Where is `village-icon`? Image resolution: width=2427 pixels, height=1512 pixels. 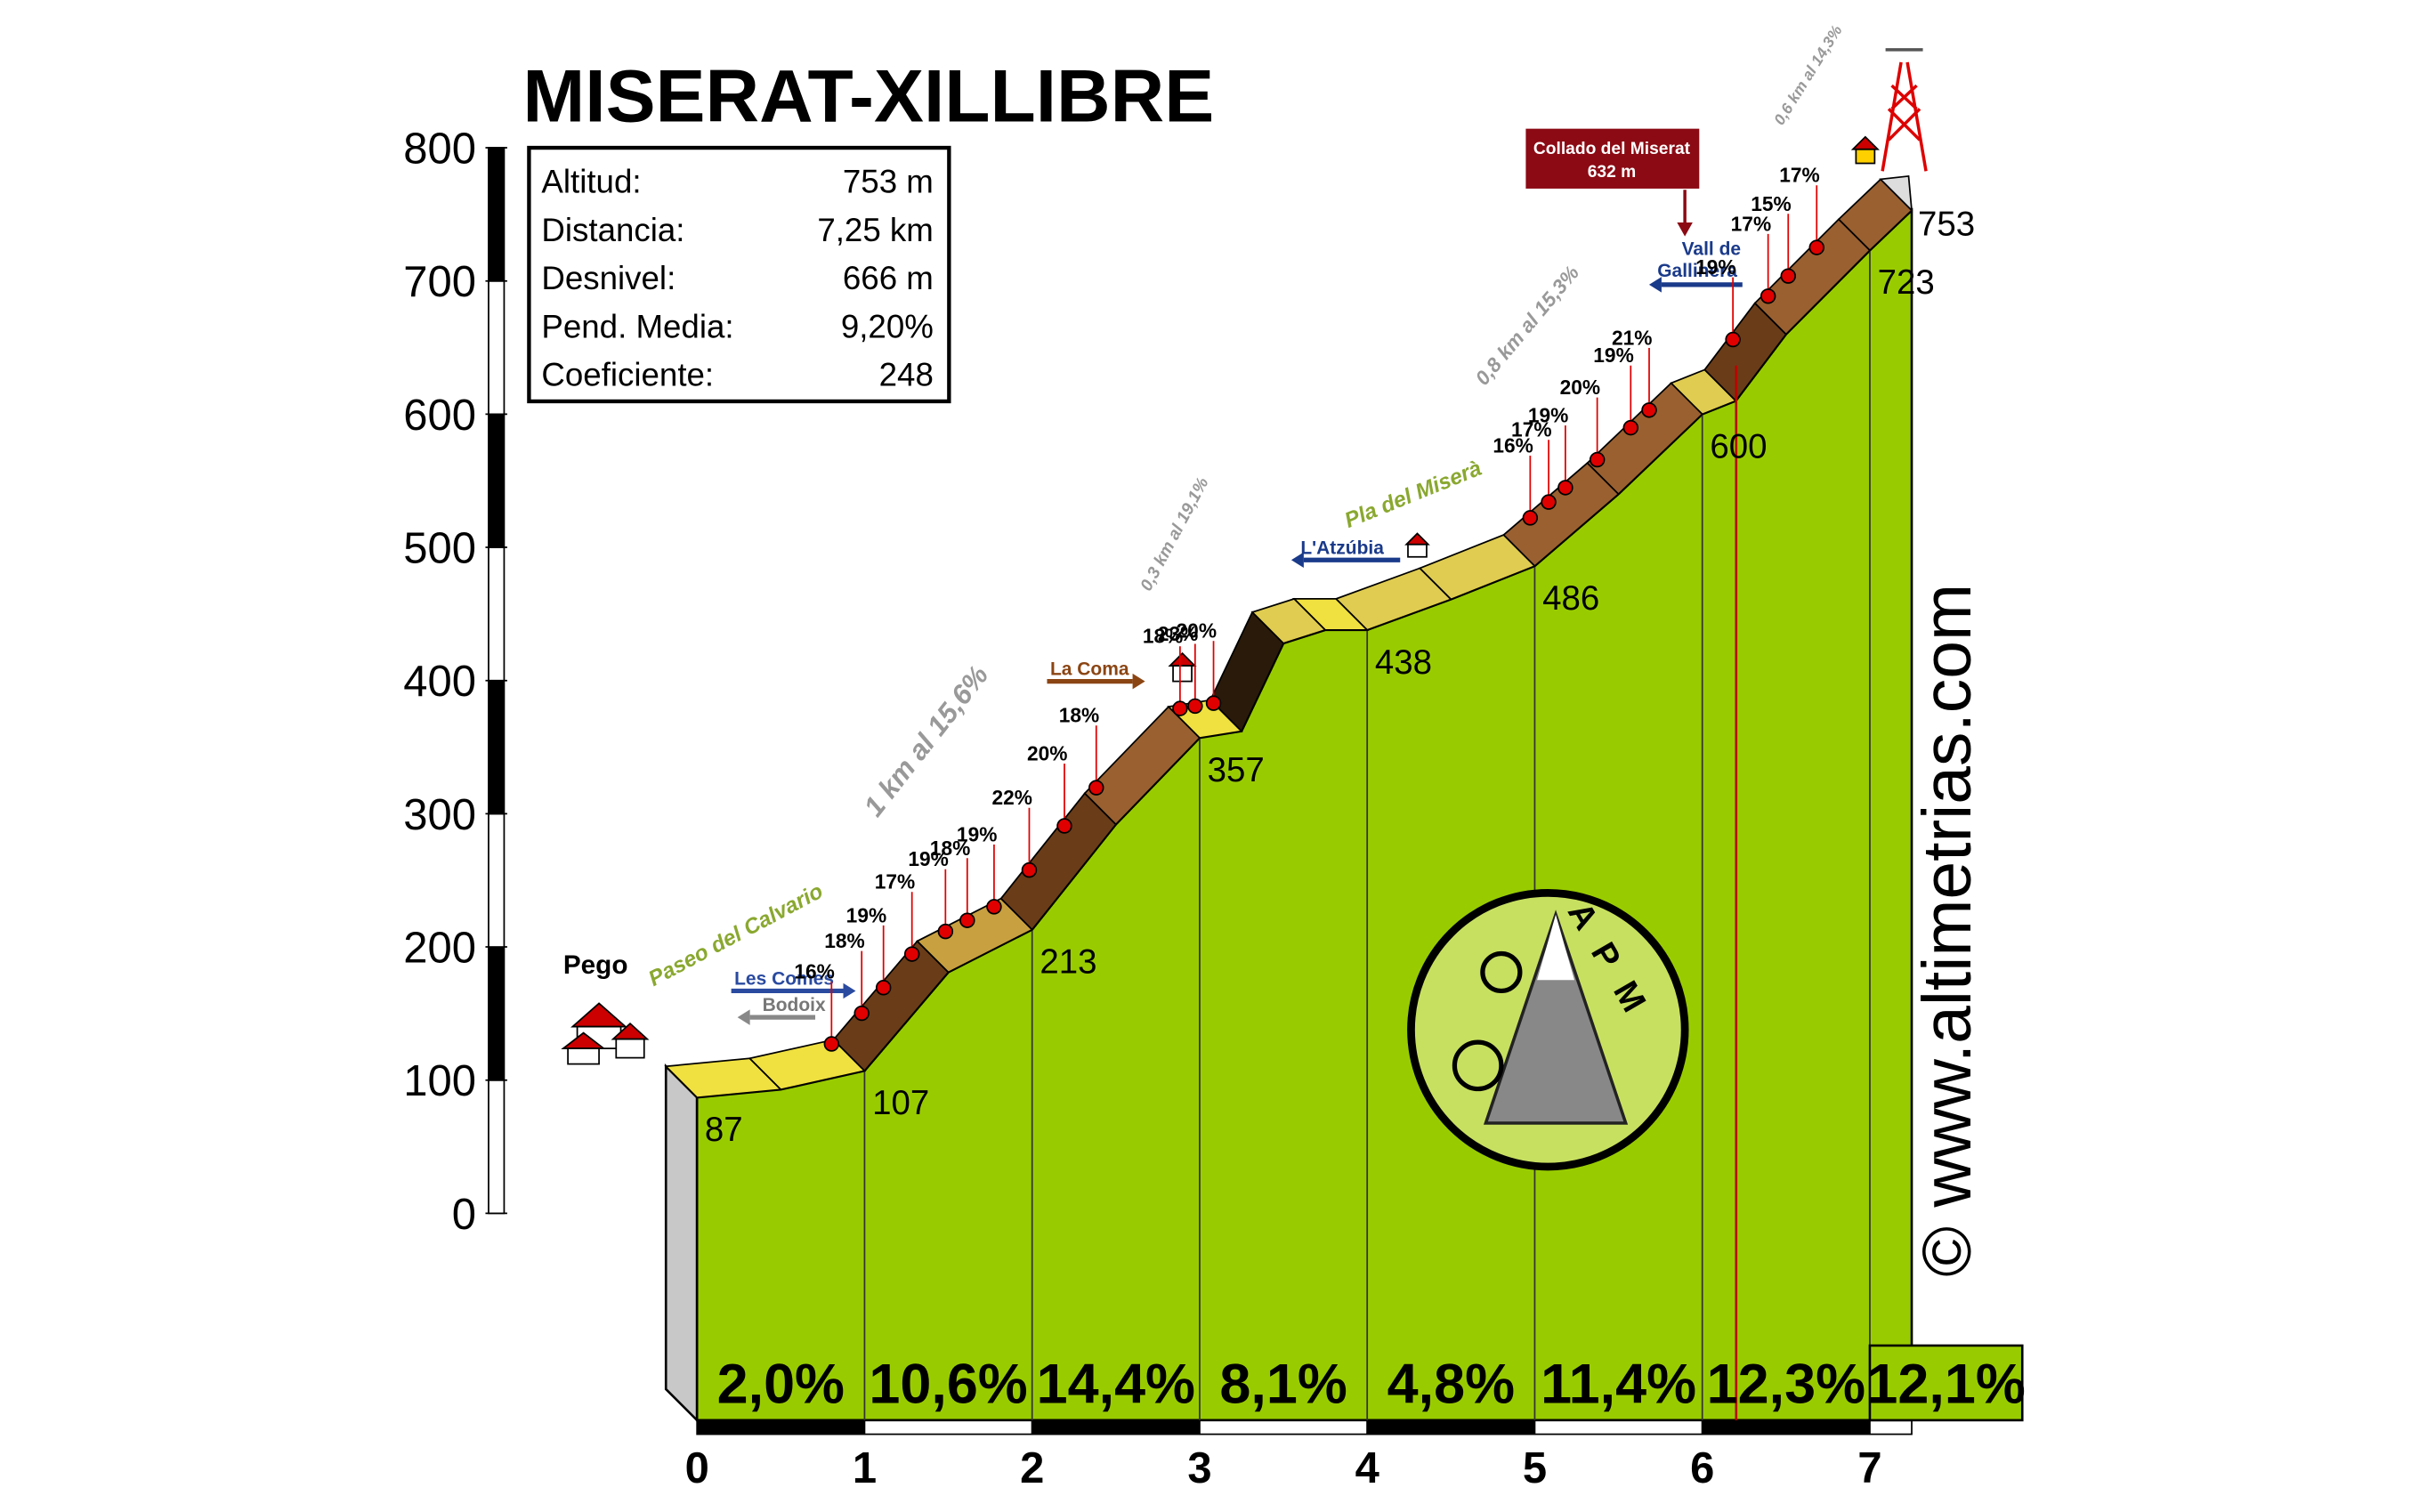
village-icon is located at coordinates (605, 1033).